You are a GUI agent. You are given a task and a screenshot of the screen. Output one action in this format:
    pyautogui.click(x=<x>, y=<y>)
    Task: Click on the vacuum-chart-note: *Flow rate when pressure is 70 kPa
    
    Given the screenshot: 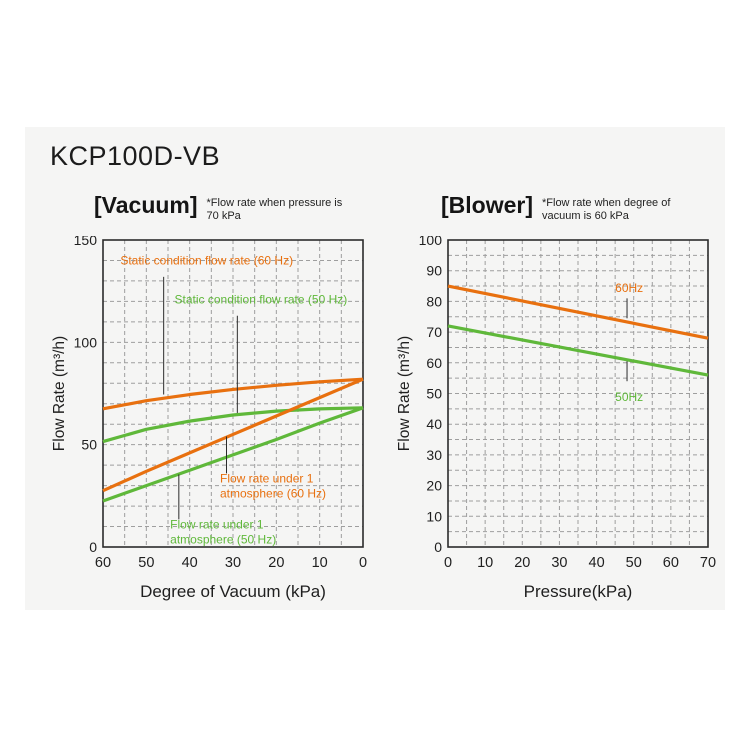 What is the action you would take?
    pyautogui.click(x=275, y=207)
    